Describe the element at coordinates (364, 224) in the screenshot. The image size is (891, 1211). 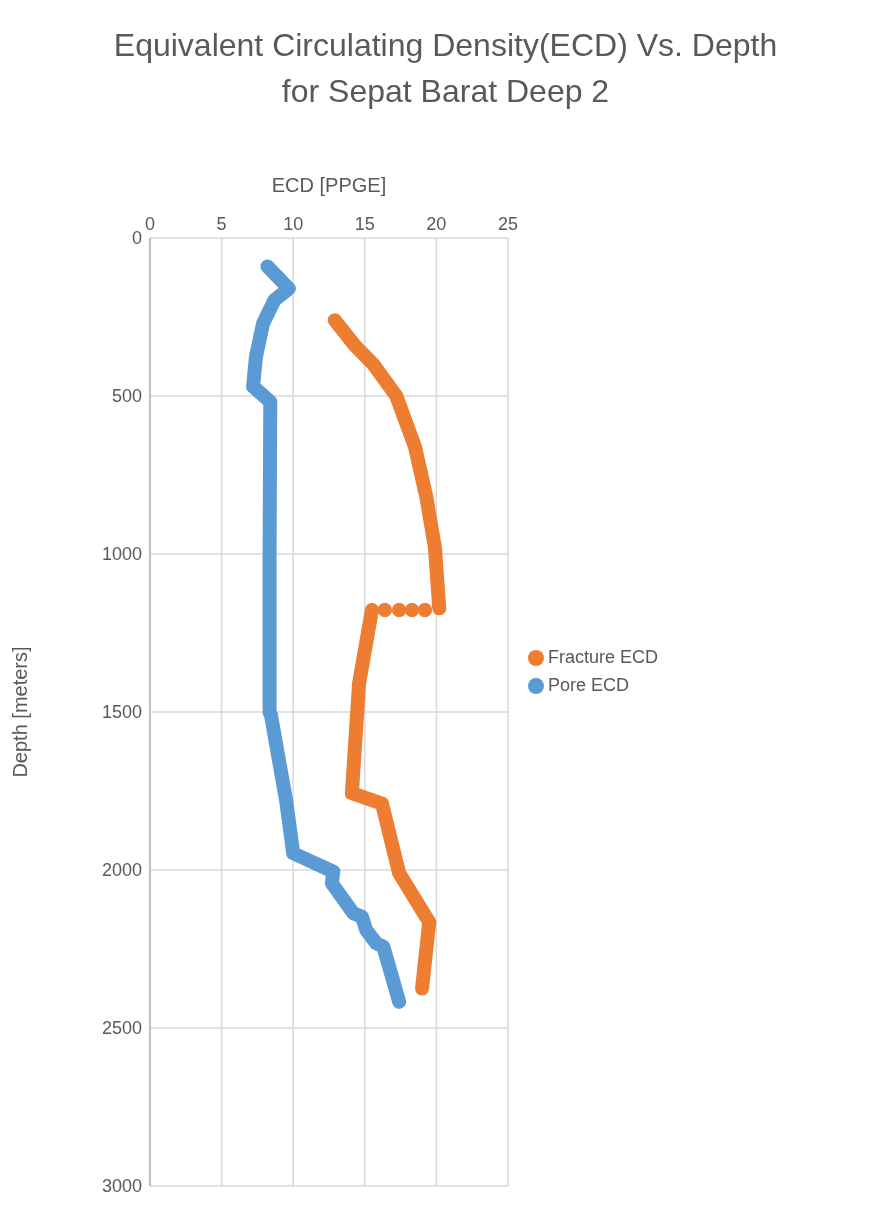
I see `x-tick-label: 15` at that location.